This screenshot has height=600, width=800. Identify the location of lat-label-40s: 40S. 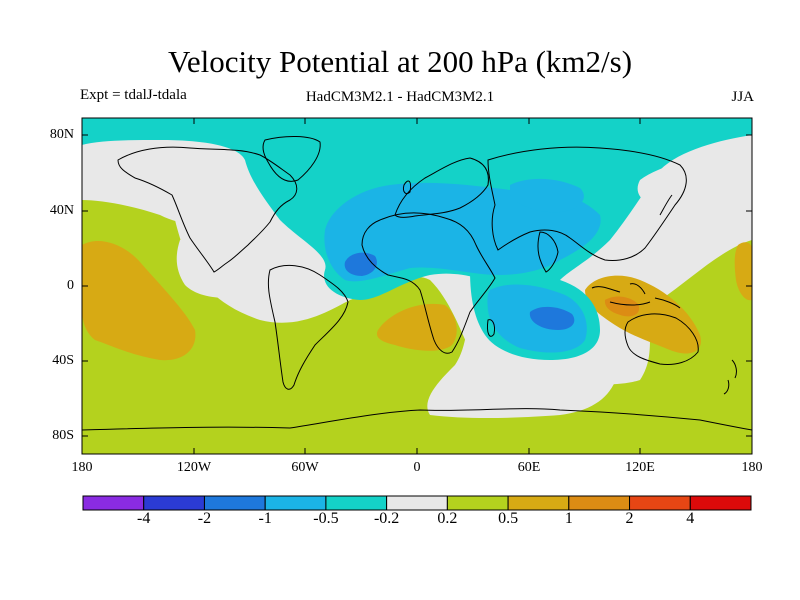
(63, 360).